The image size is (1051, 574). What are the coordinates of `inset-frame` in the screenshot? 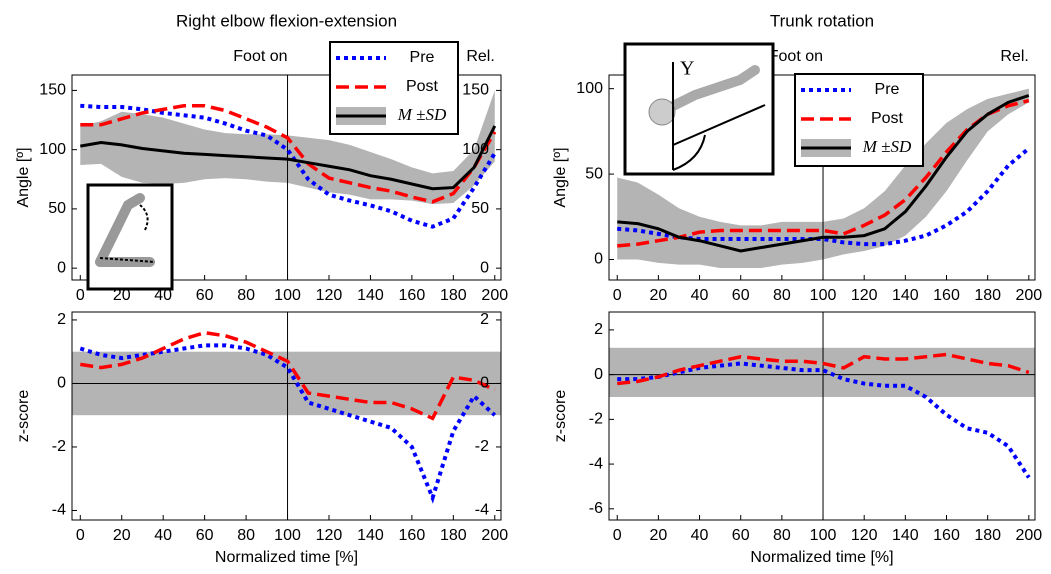 It's located at (699, 109).